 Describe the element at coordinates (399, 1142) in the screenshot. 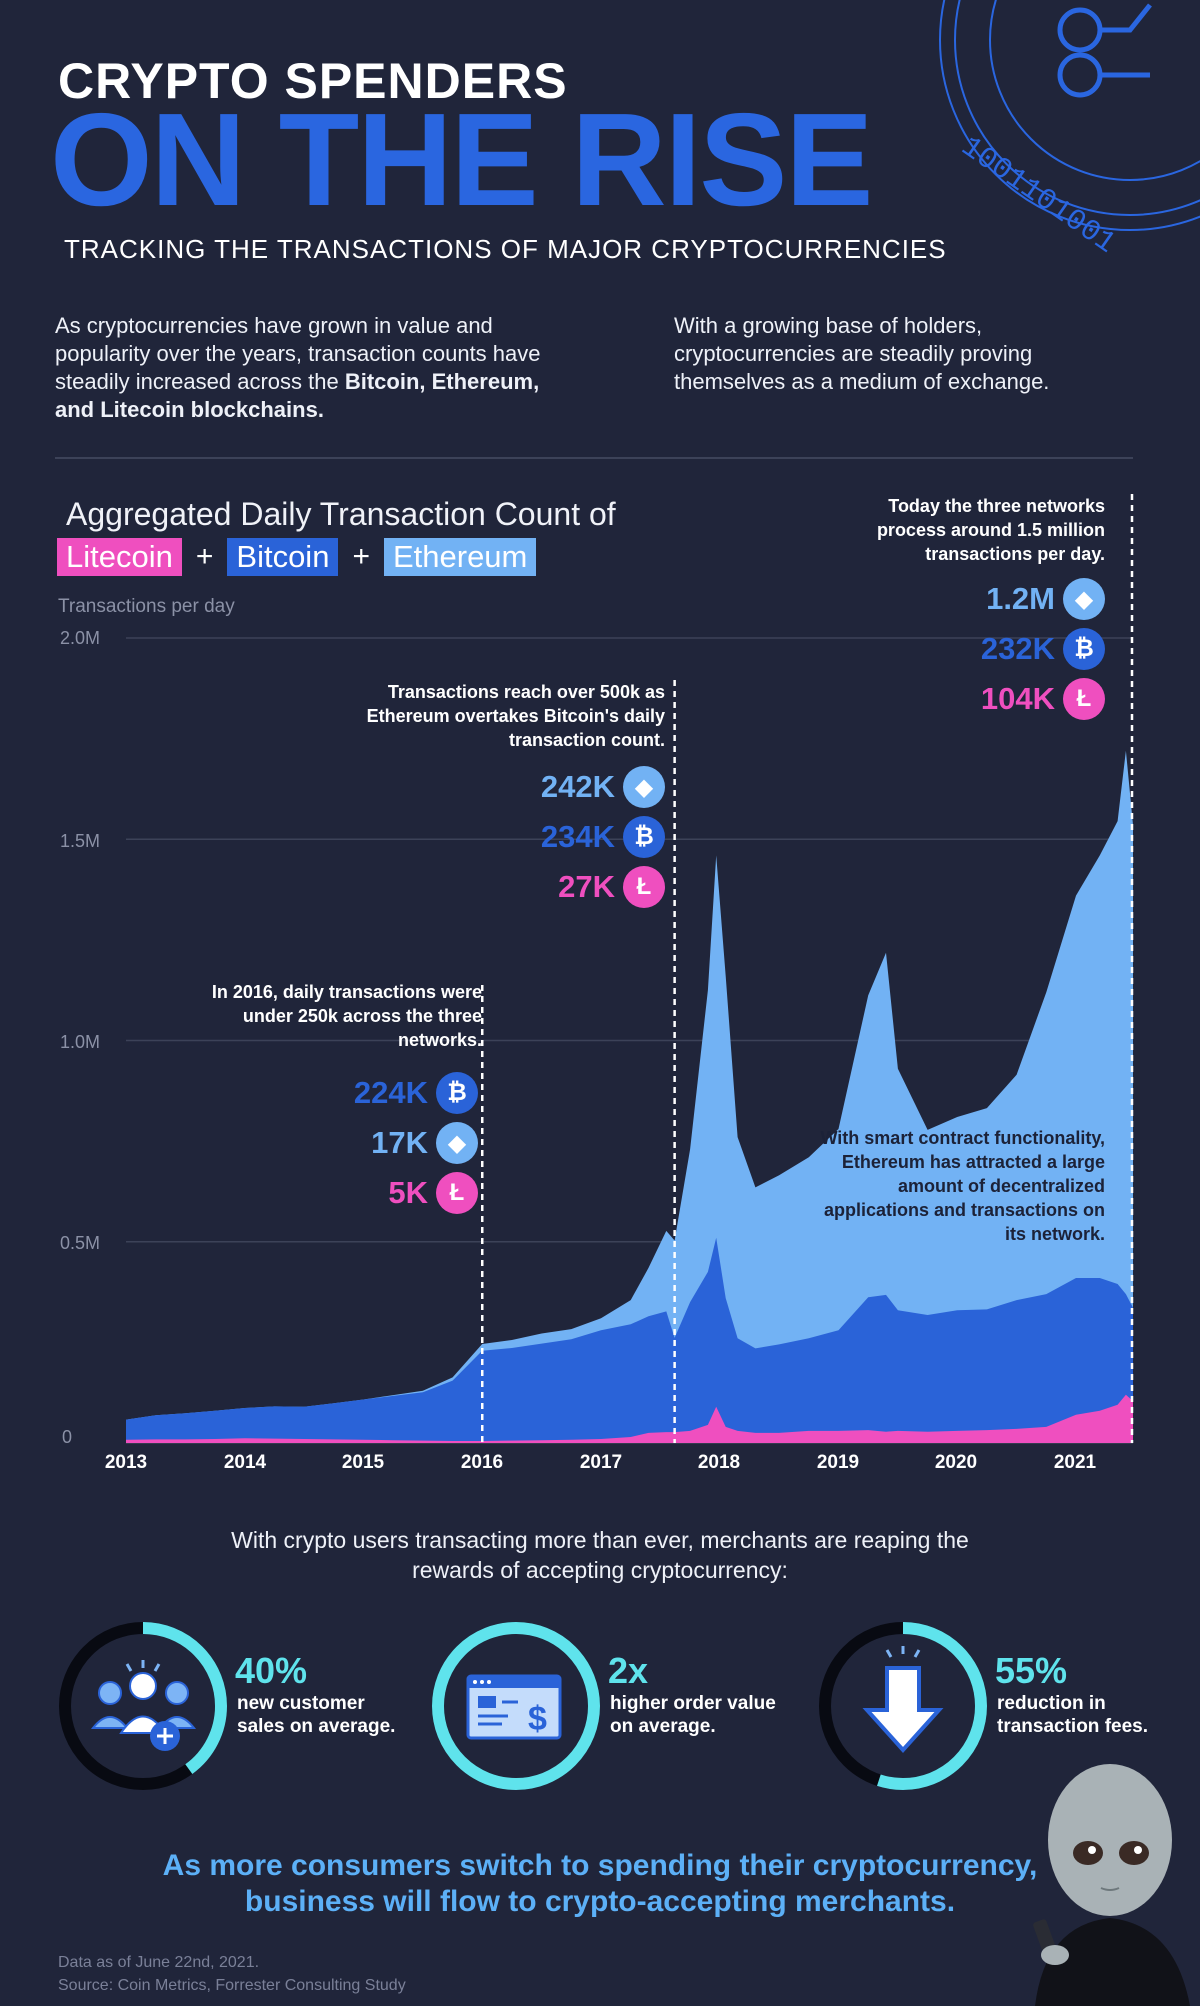

I see `stat-value-ethereum: 17K` at that location.